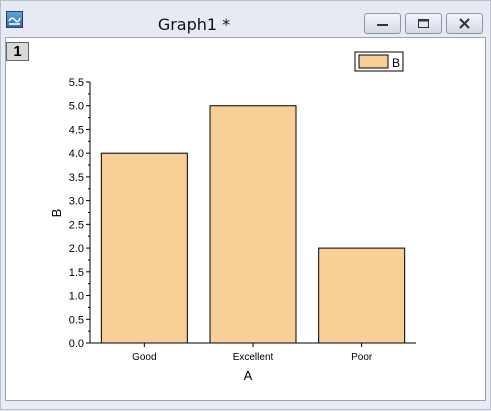 This screenshot has width=491, height=411. What do you see at coordinates (362, 295) in the screenshot?
I see `bar-poor` at bounding box center [362, 295].